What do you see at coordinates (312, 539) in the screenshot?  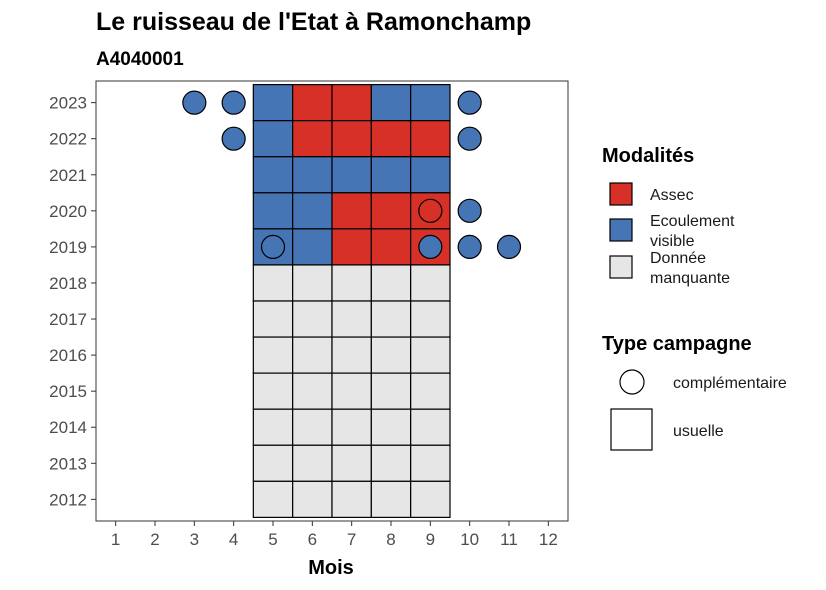 I see `x-tick-label-6: 6` at bounding box center [312, 539].